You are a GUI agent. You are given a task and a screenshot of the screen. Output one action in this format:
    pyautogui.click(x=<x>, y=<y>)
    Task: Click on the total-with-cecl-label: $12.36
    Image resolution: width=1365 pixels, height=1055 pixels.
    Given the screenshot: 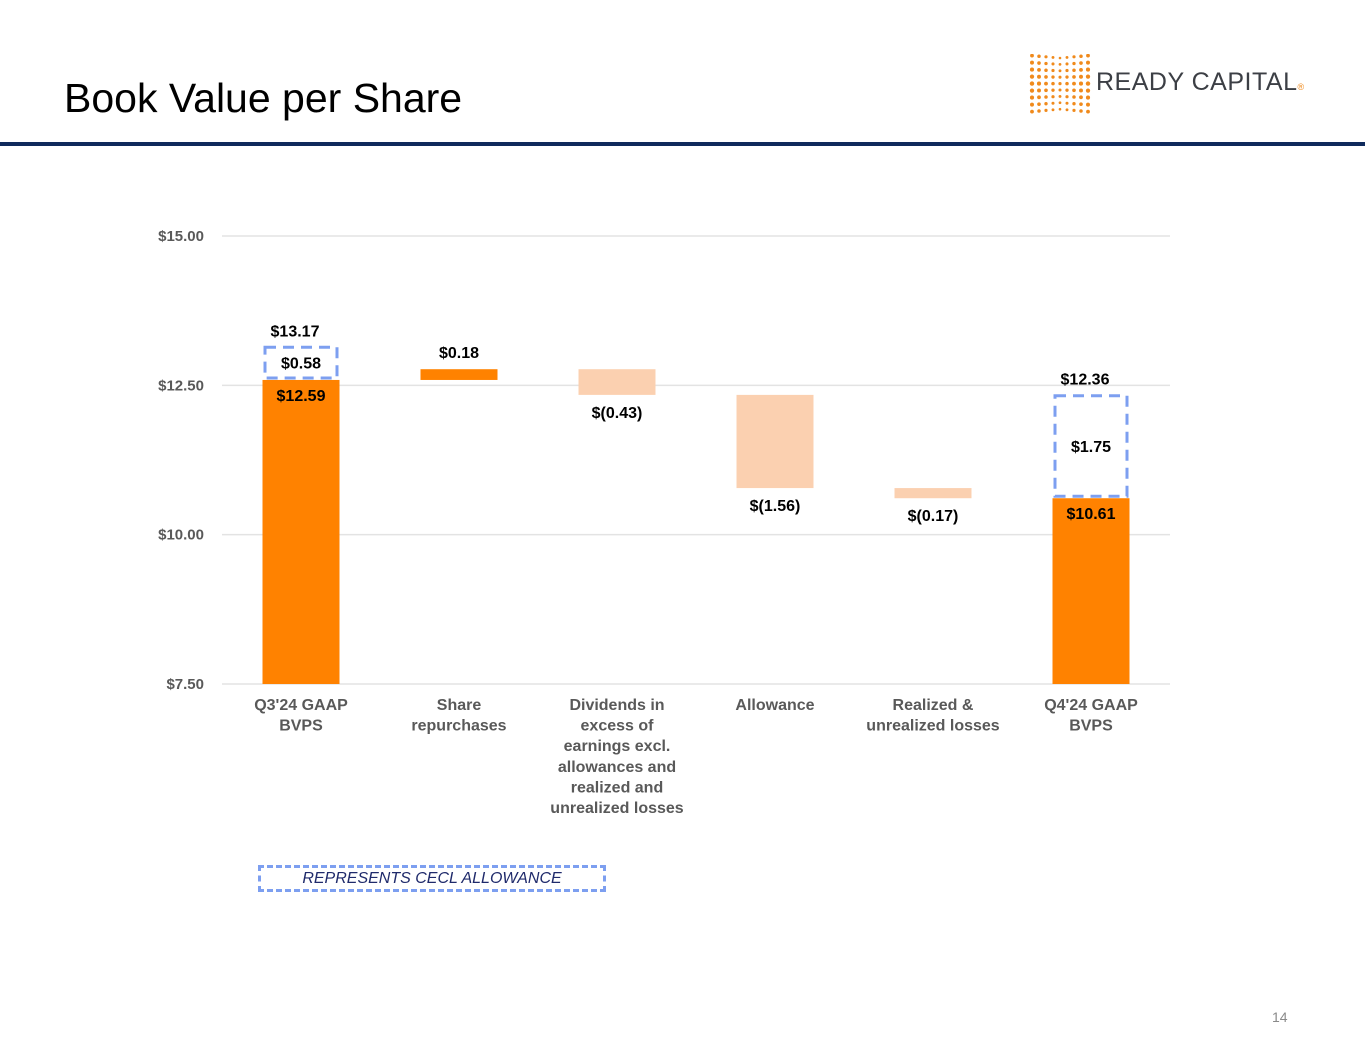 What is the action you would take?
    pyautogui.click(x=1085, y=380)
    